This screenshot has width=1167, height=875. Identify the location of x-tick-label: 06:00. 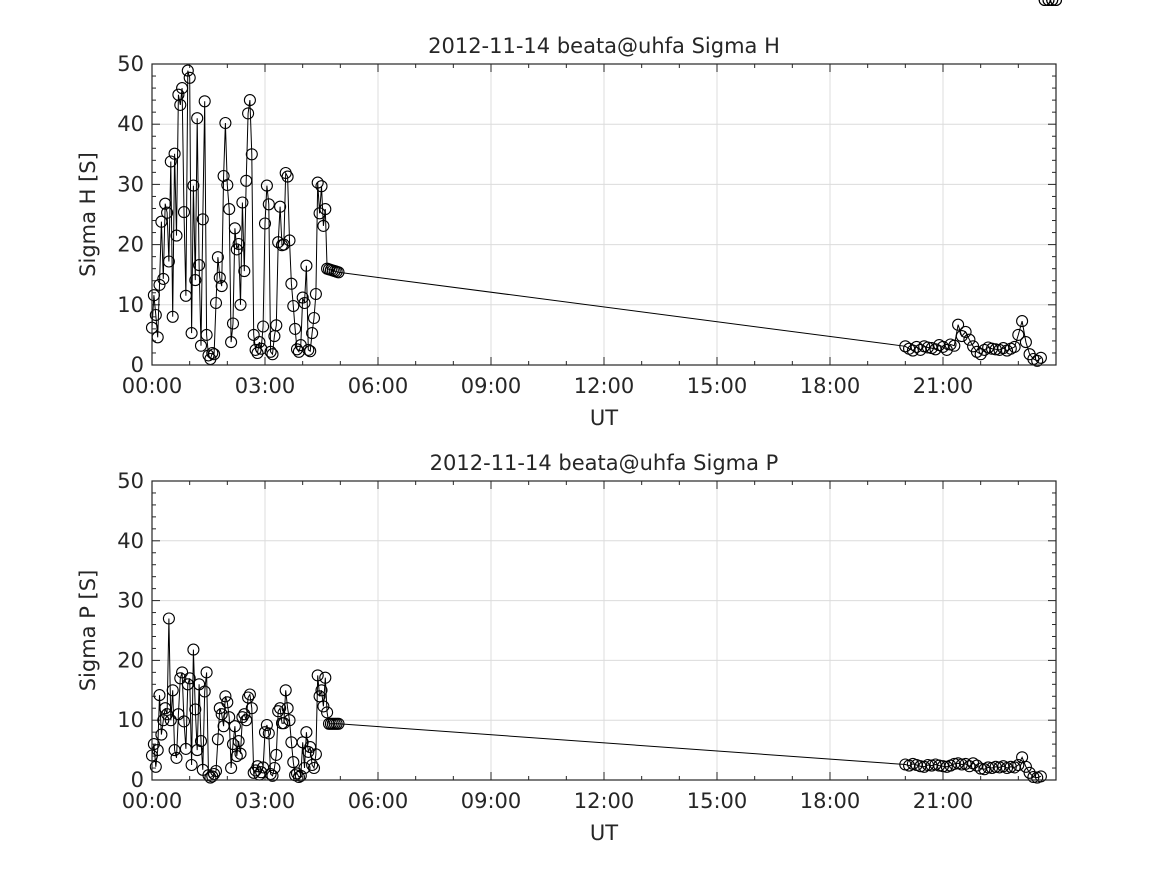
(378, 386).